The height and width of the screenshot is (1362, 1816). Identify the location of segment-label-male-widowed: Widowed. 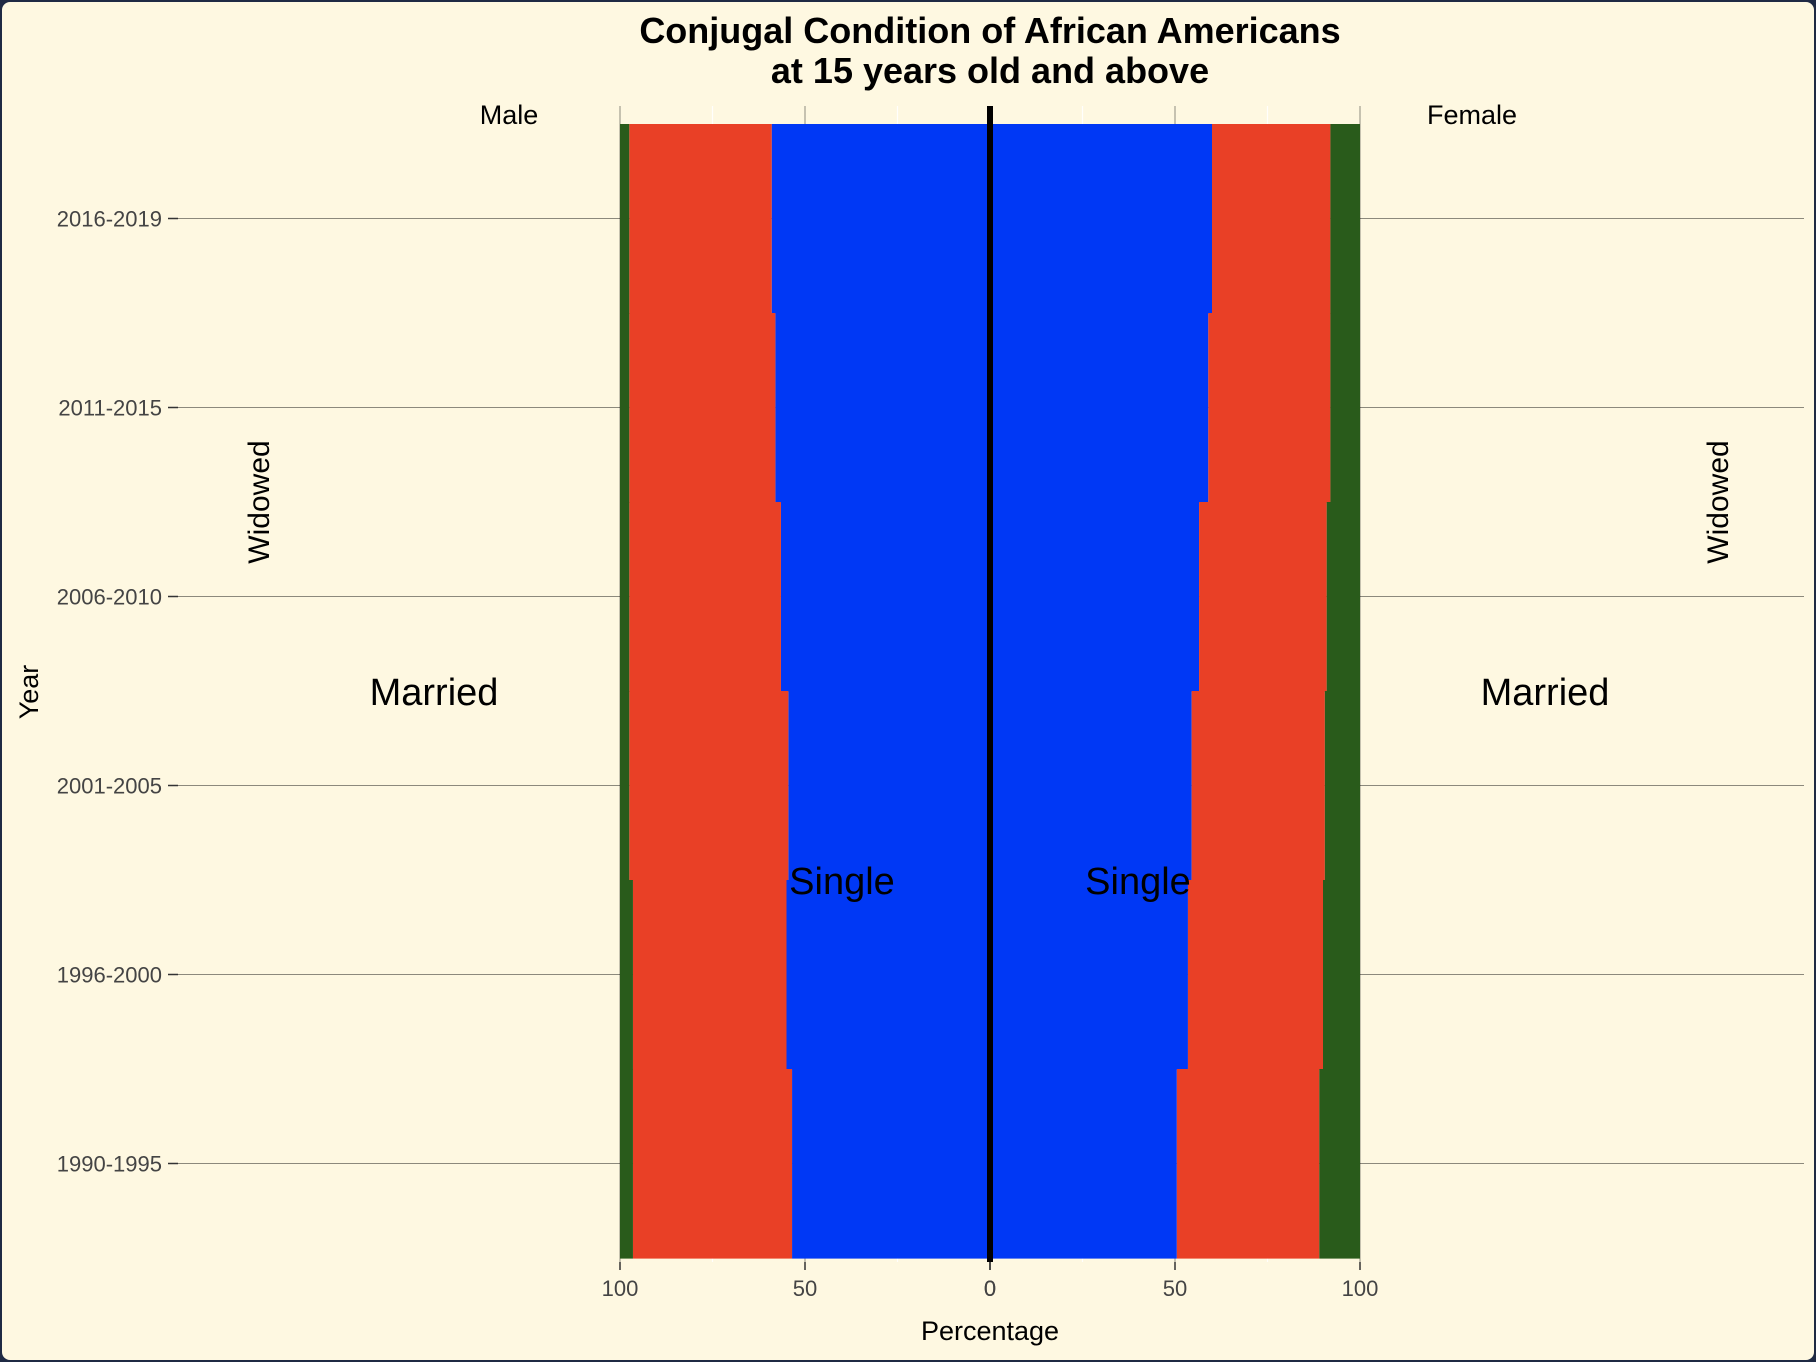
(259, 501).